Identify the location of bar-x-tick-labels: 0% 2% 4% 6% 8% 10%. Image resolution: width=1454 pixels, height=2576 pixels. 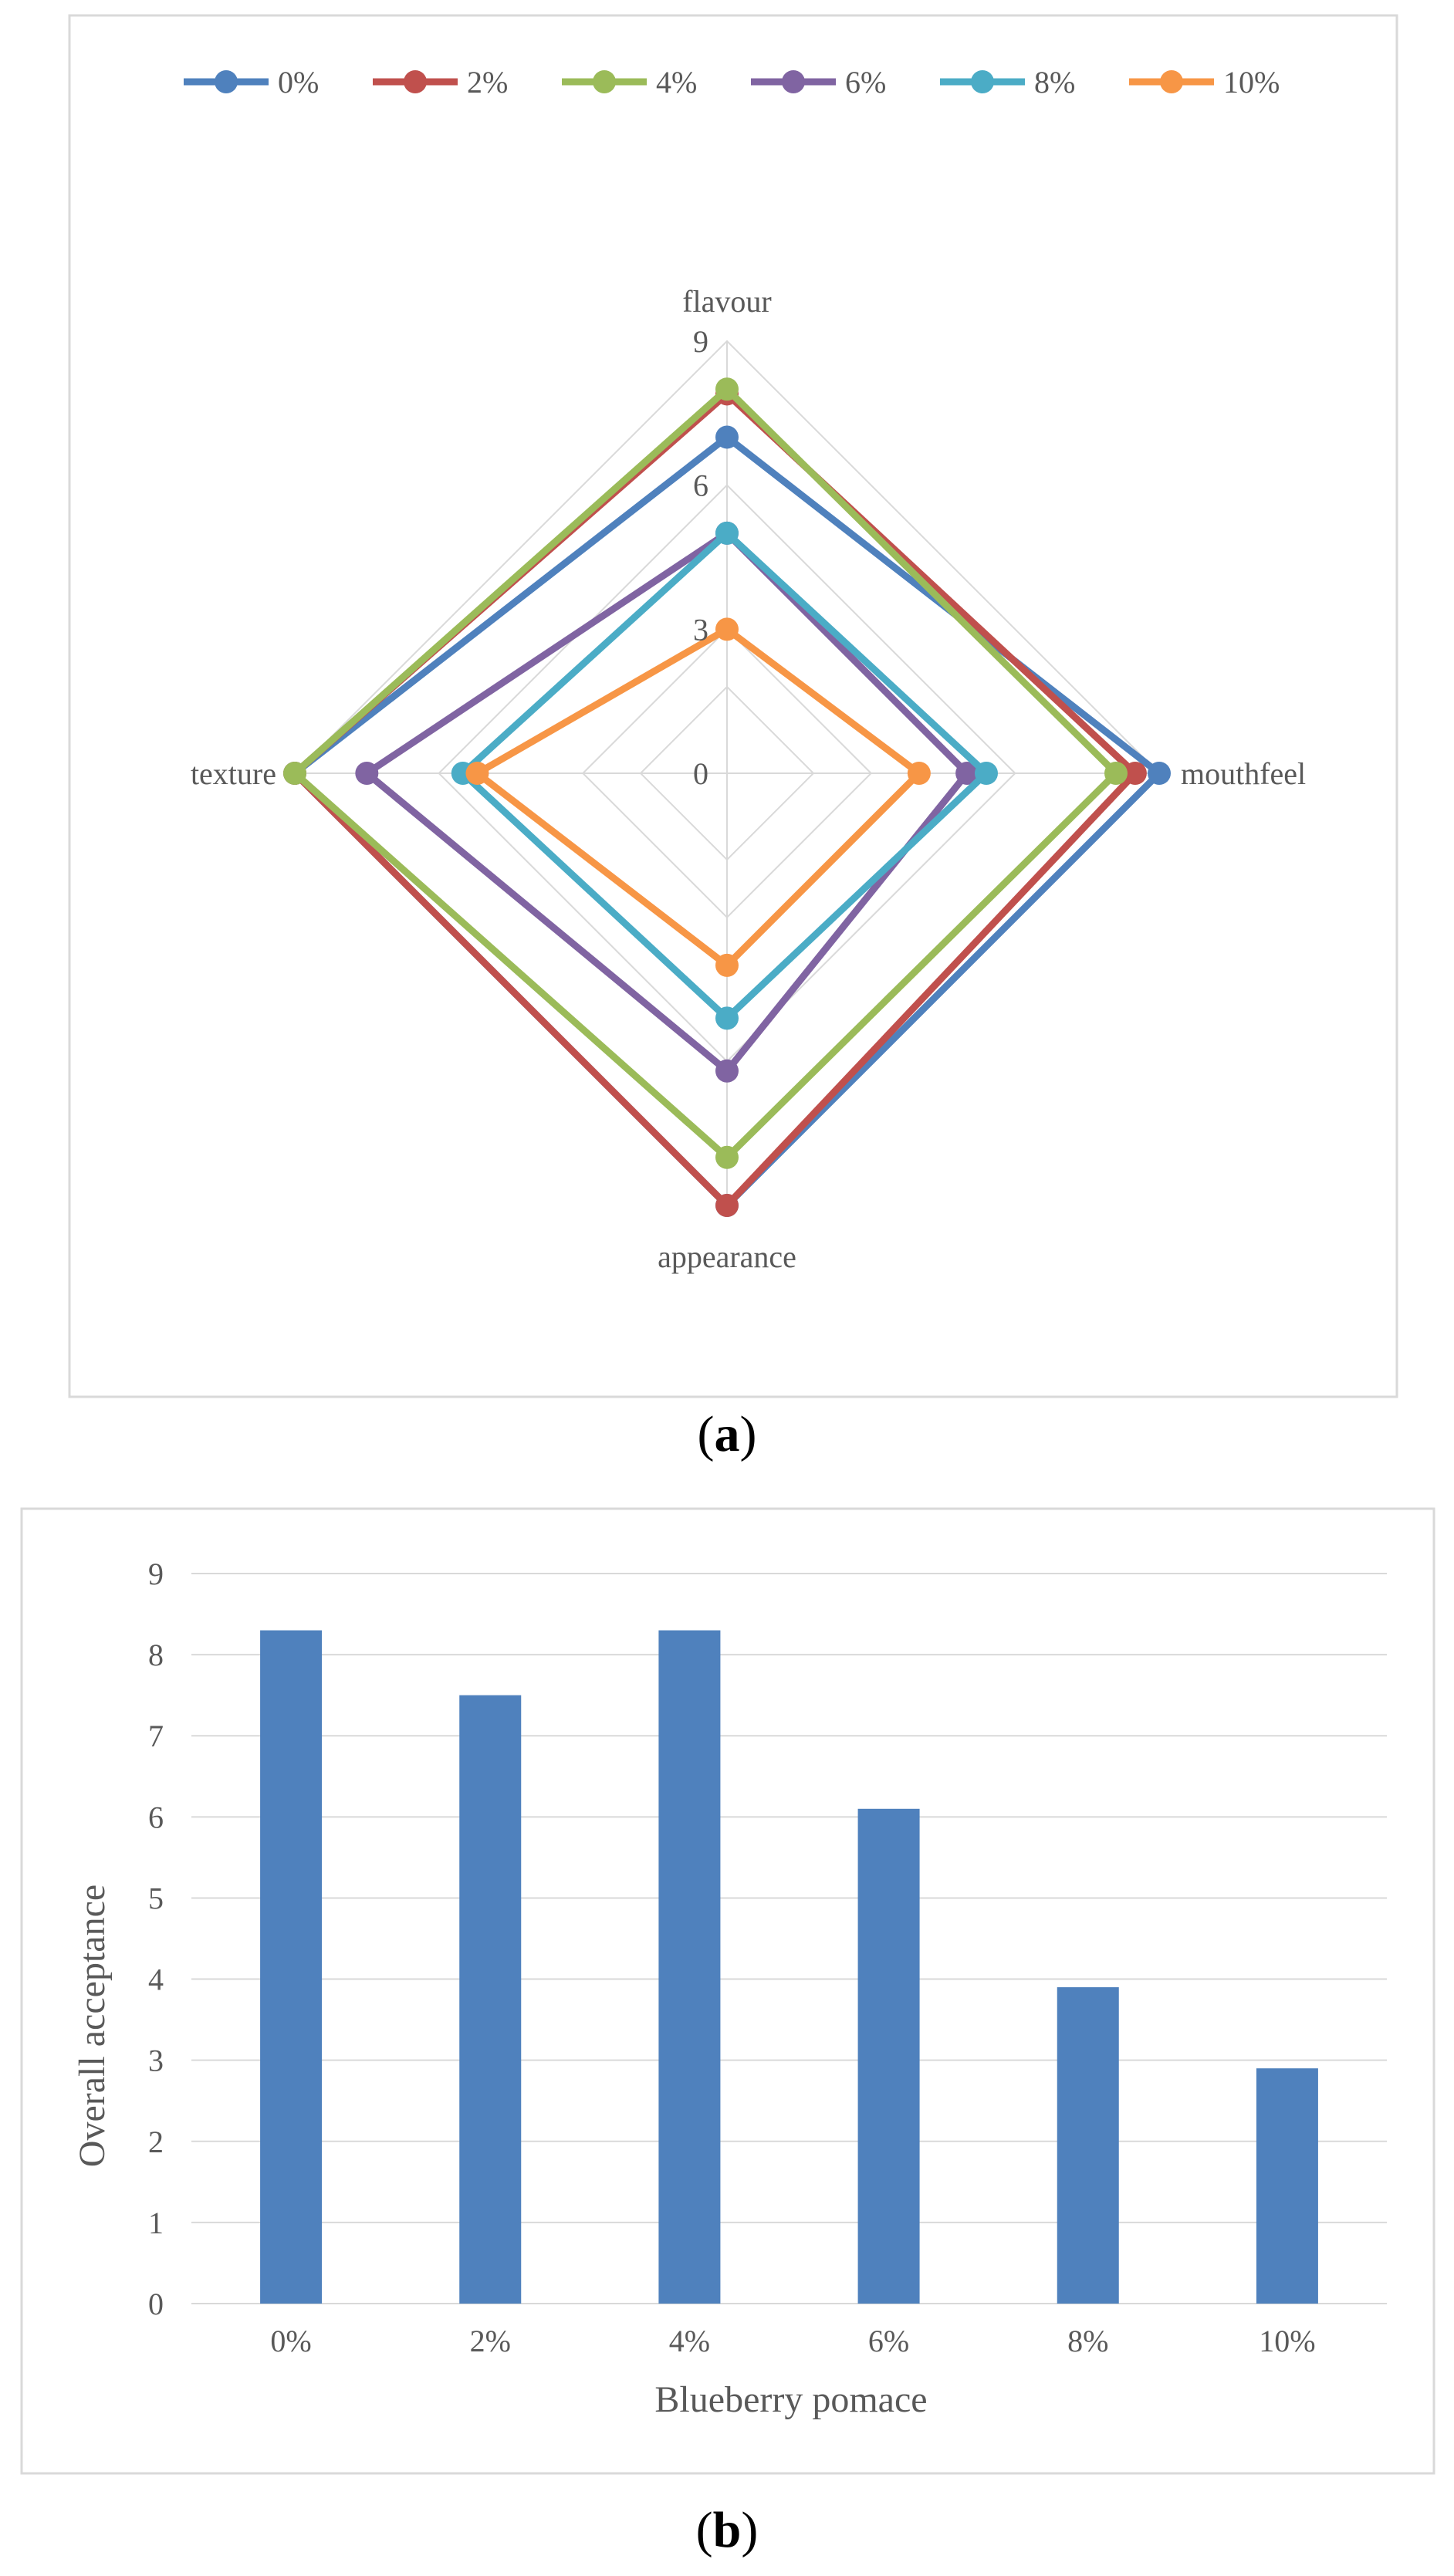
(792, 2341).